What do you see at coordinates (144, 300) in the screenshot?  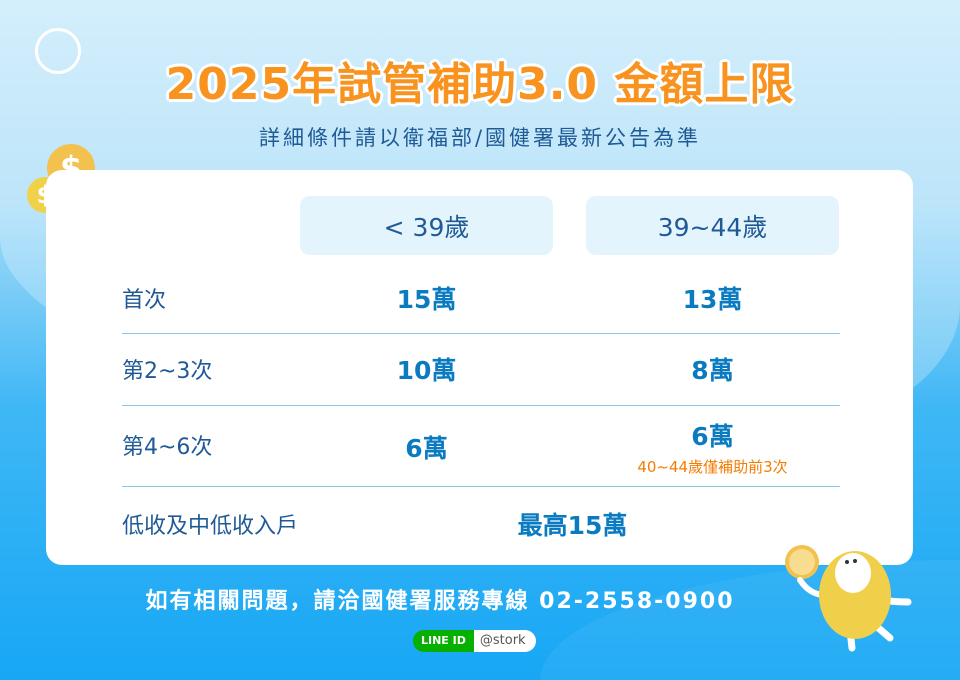 I see `row-label: 首次` at bounding box center [144, 300].